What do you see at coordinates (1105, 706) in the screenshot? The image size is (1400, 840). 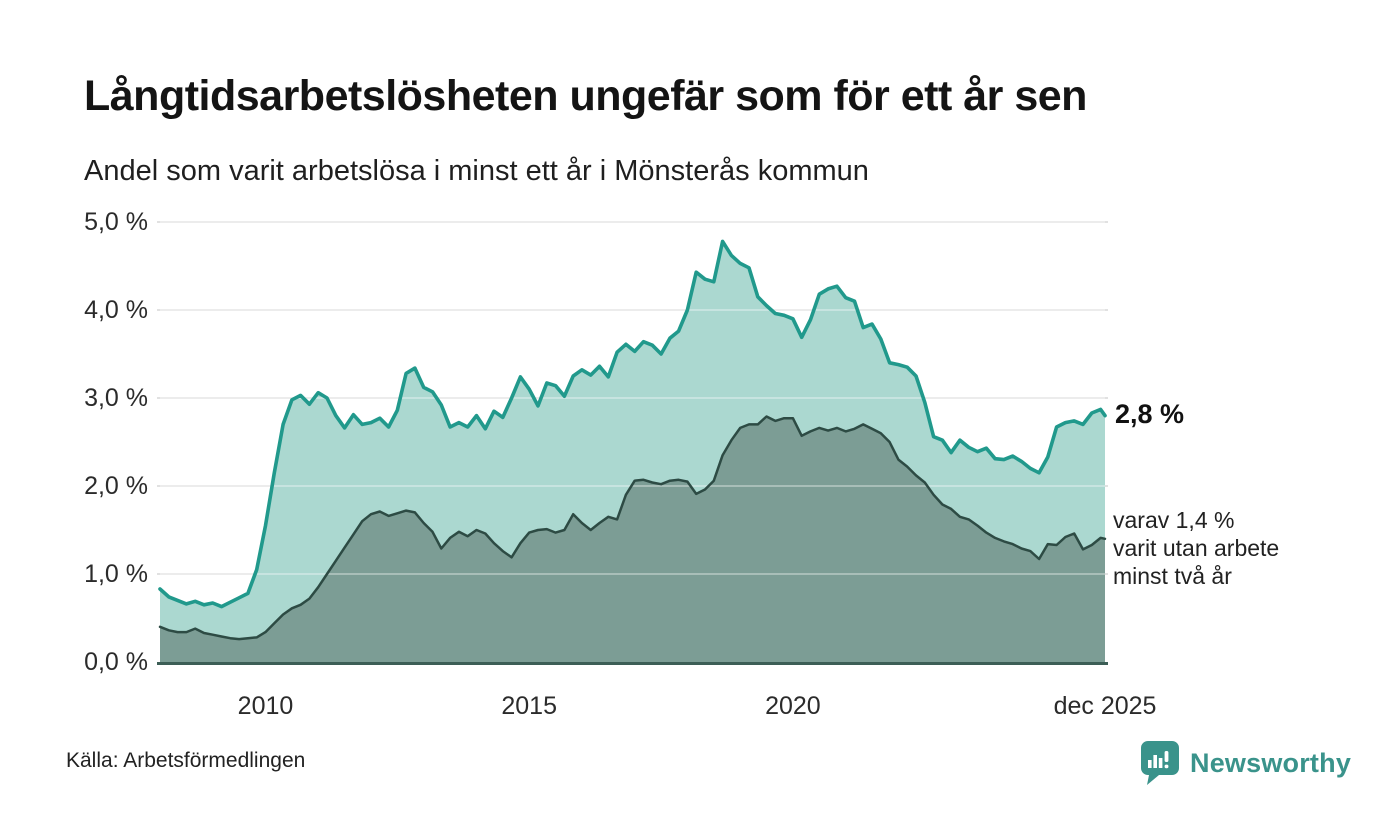 I see `x-tick-label: dec 2025` at bounding box center [1105, 706].